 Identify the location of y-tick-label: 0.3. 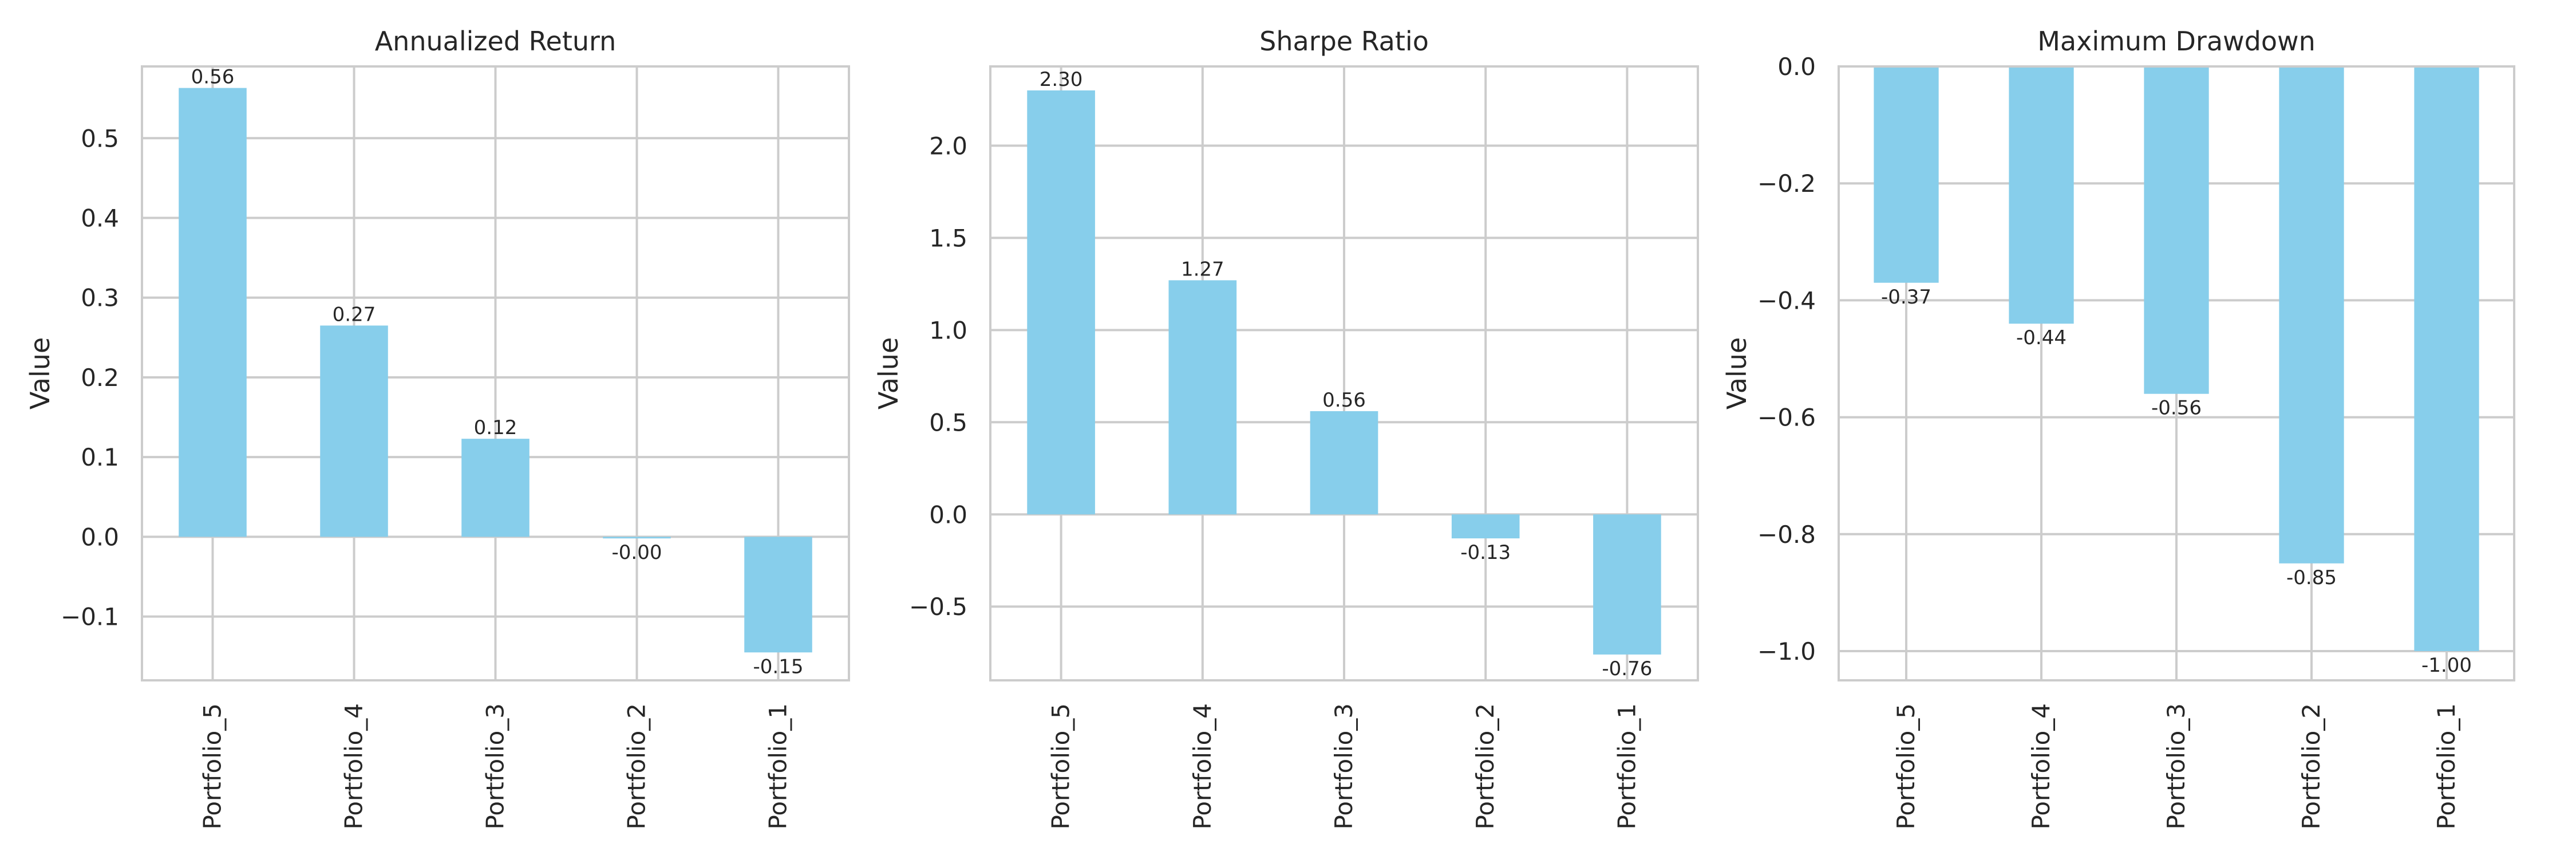
(100, 298).